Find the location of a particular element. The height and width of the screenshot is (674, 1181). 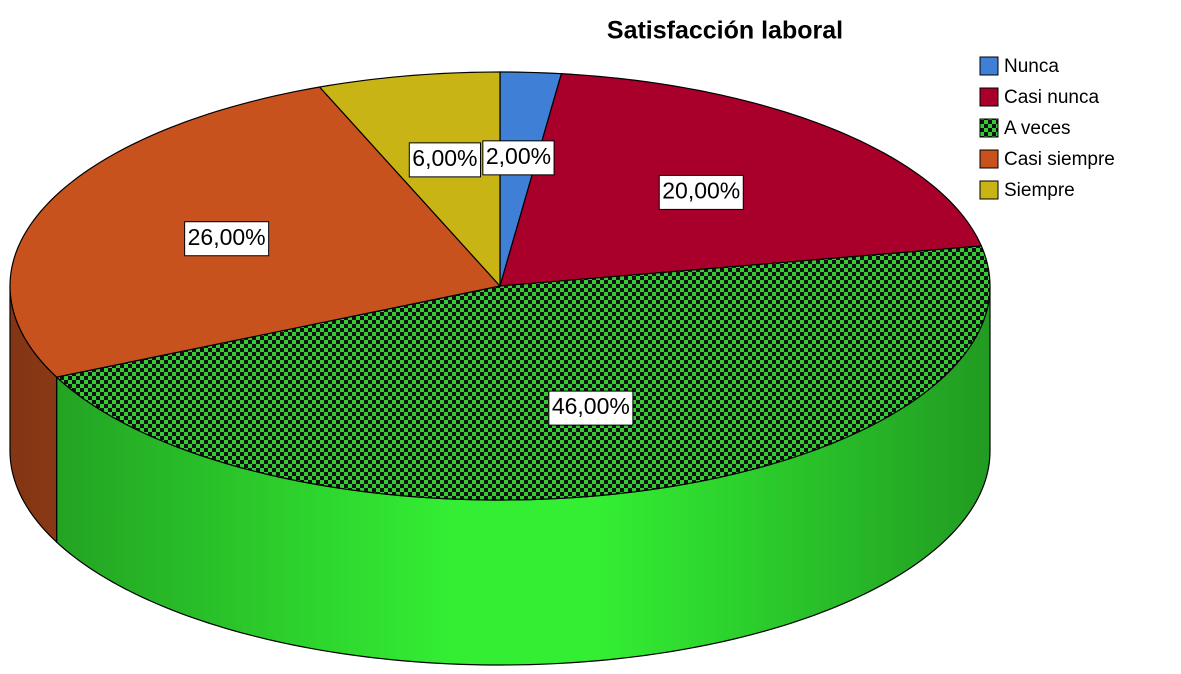

slice-side-shade is located at coordinates (33, 414).